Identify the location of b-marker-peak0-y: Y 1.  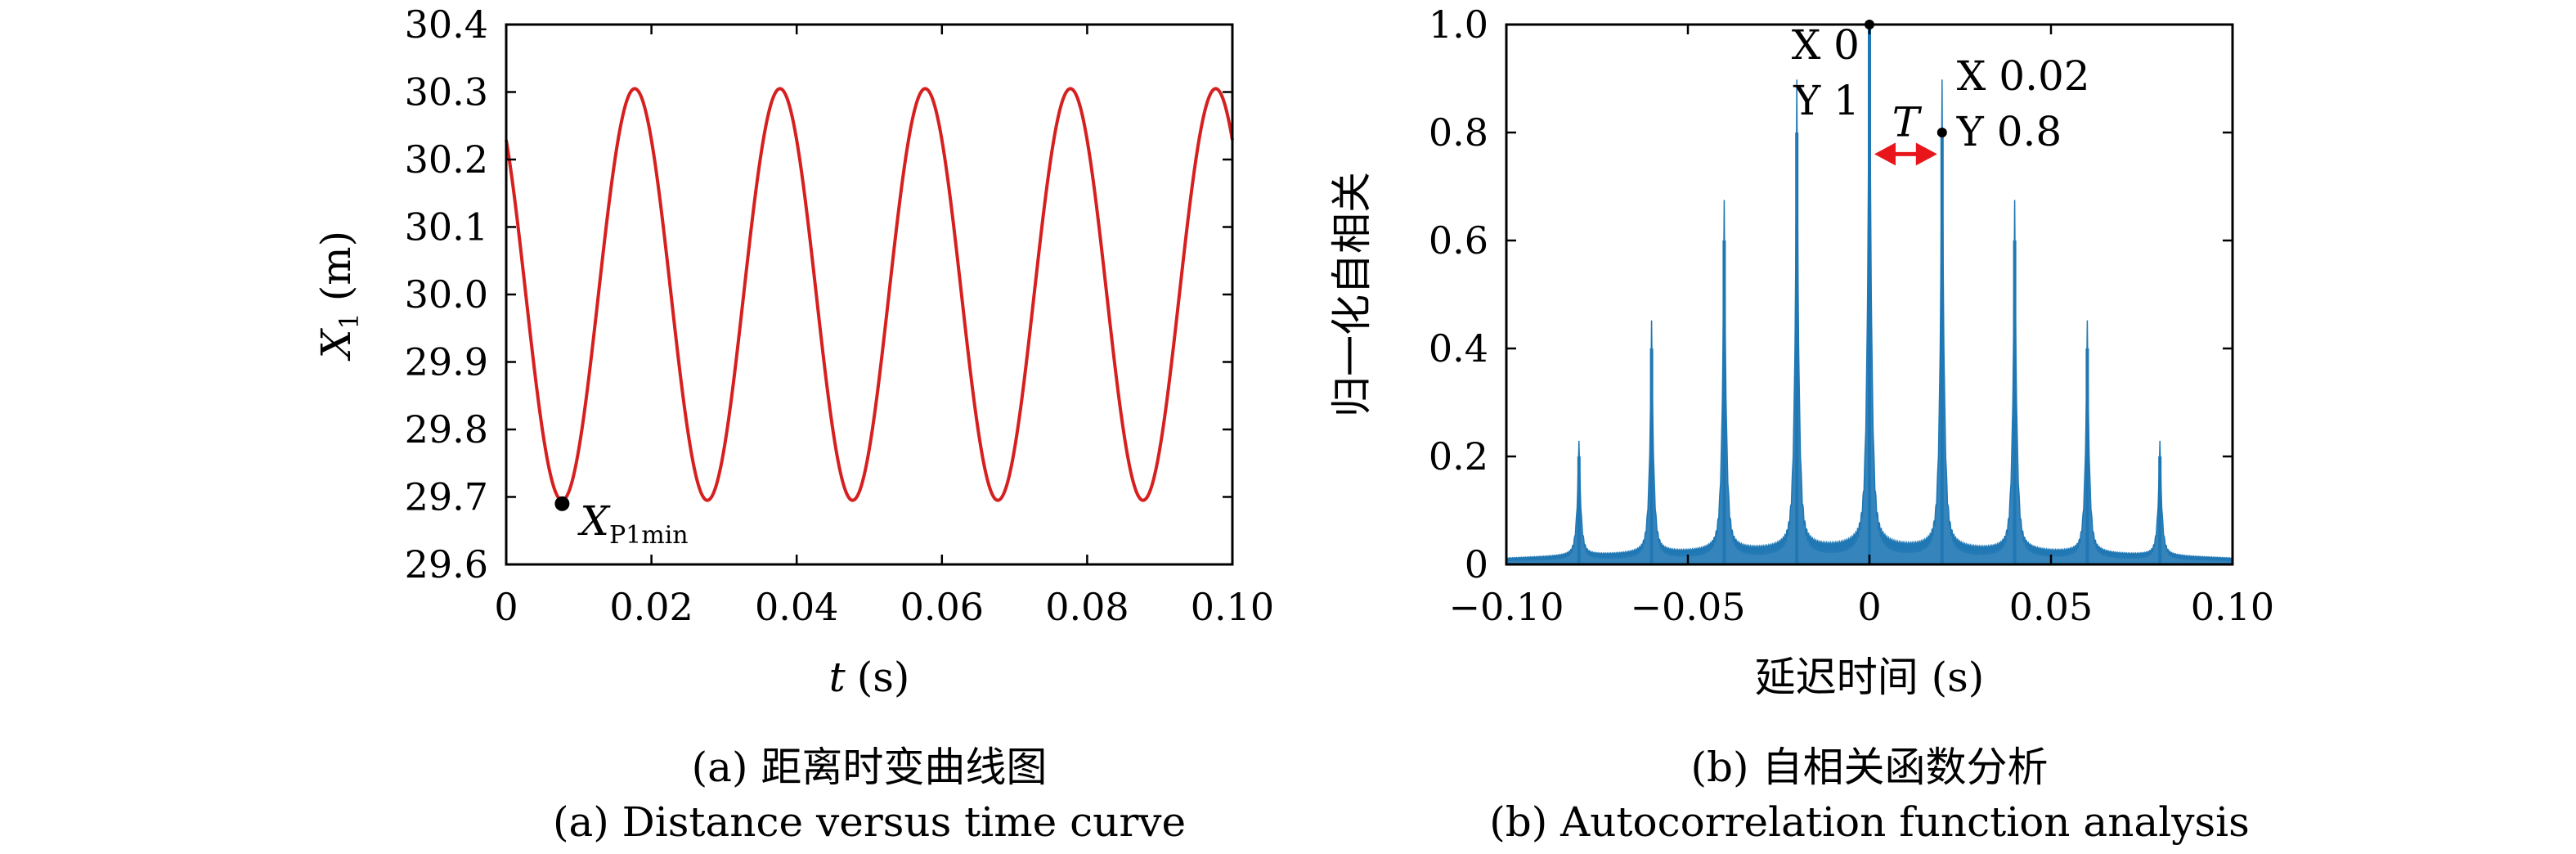
(1827, 100).